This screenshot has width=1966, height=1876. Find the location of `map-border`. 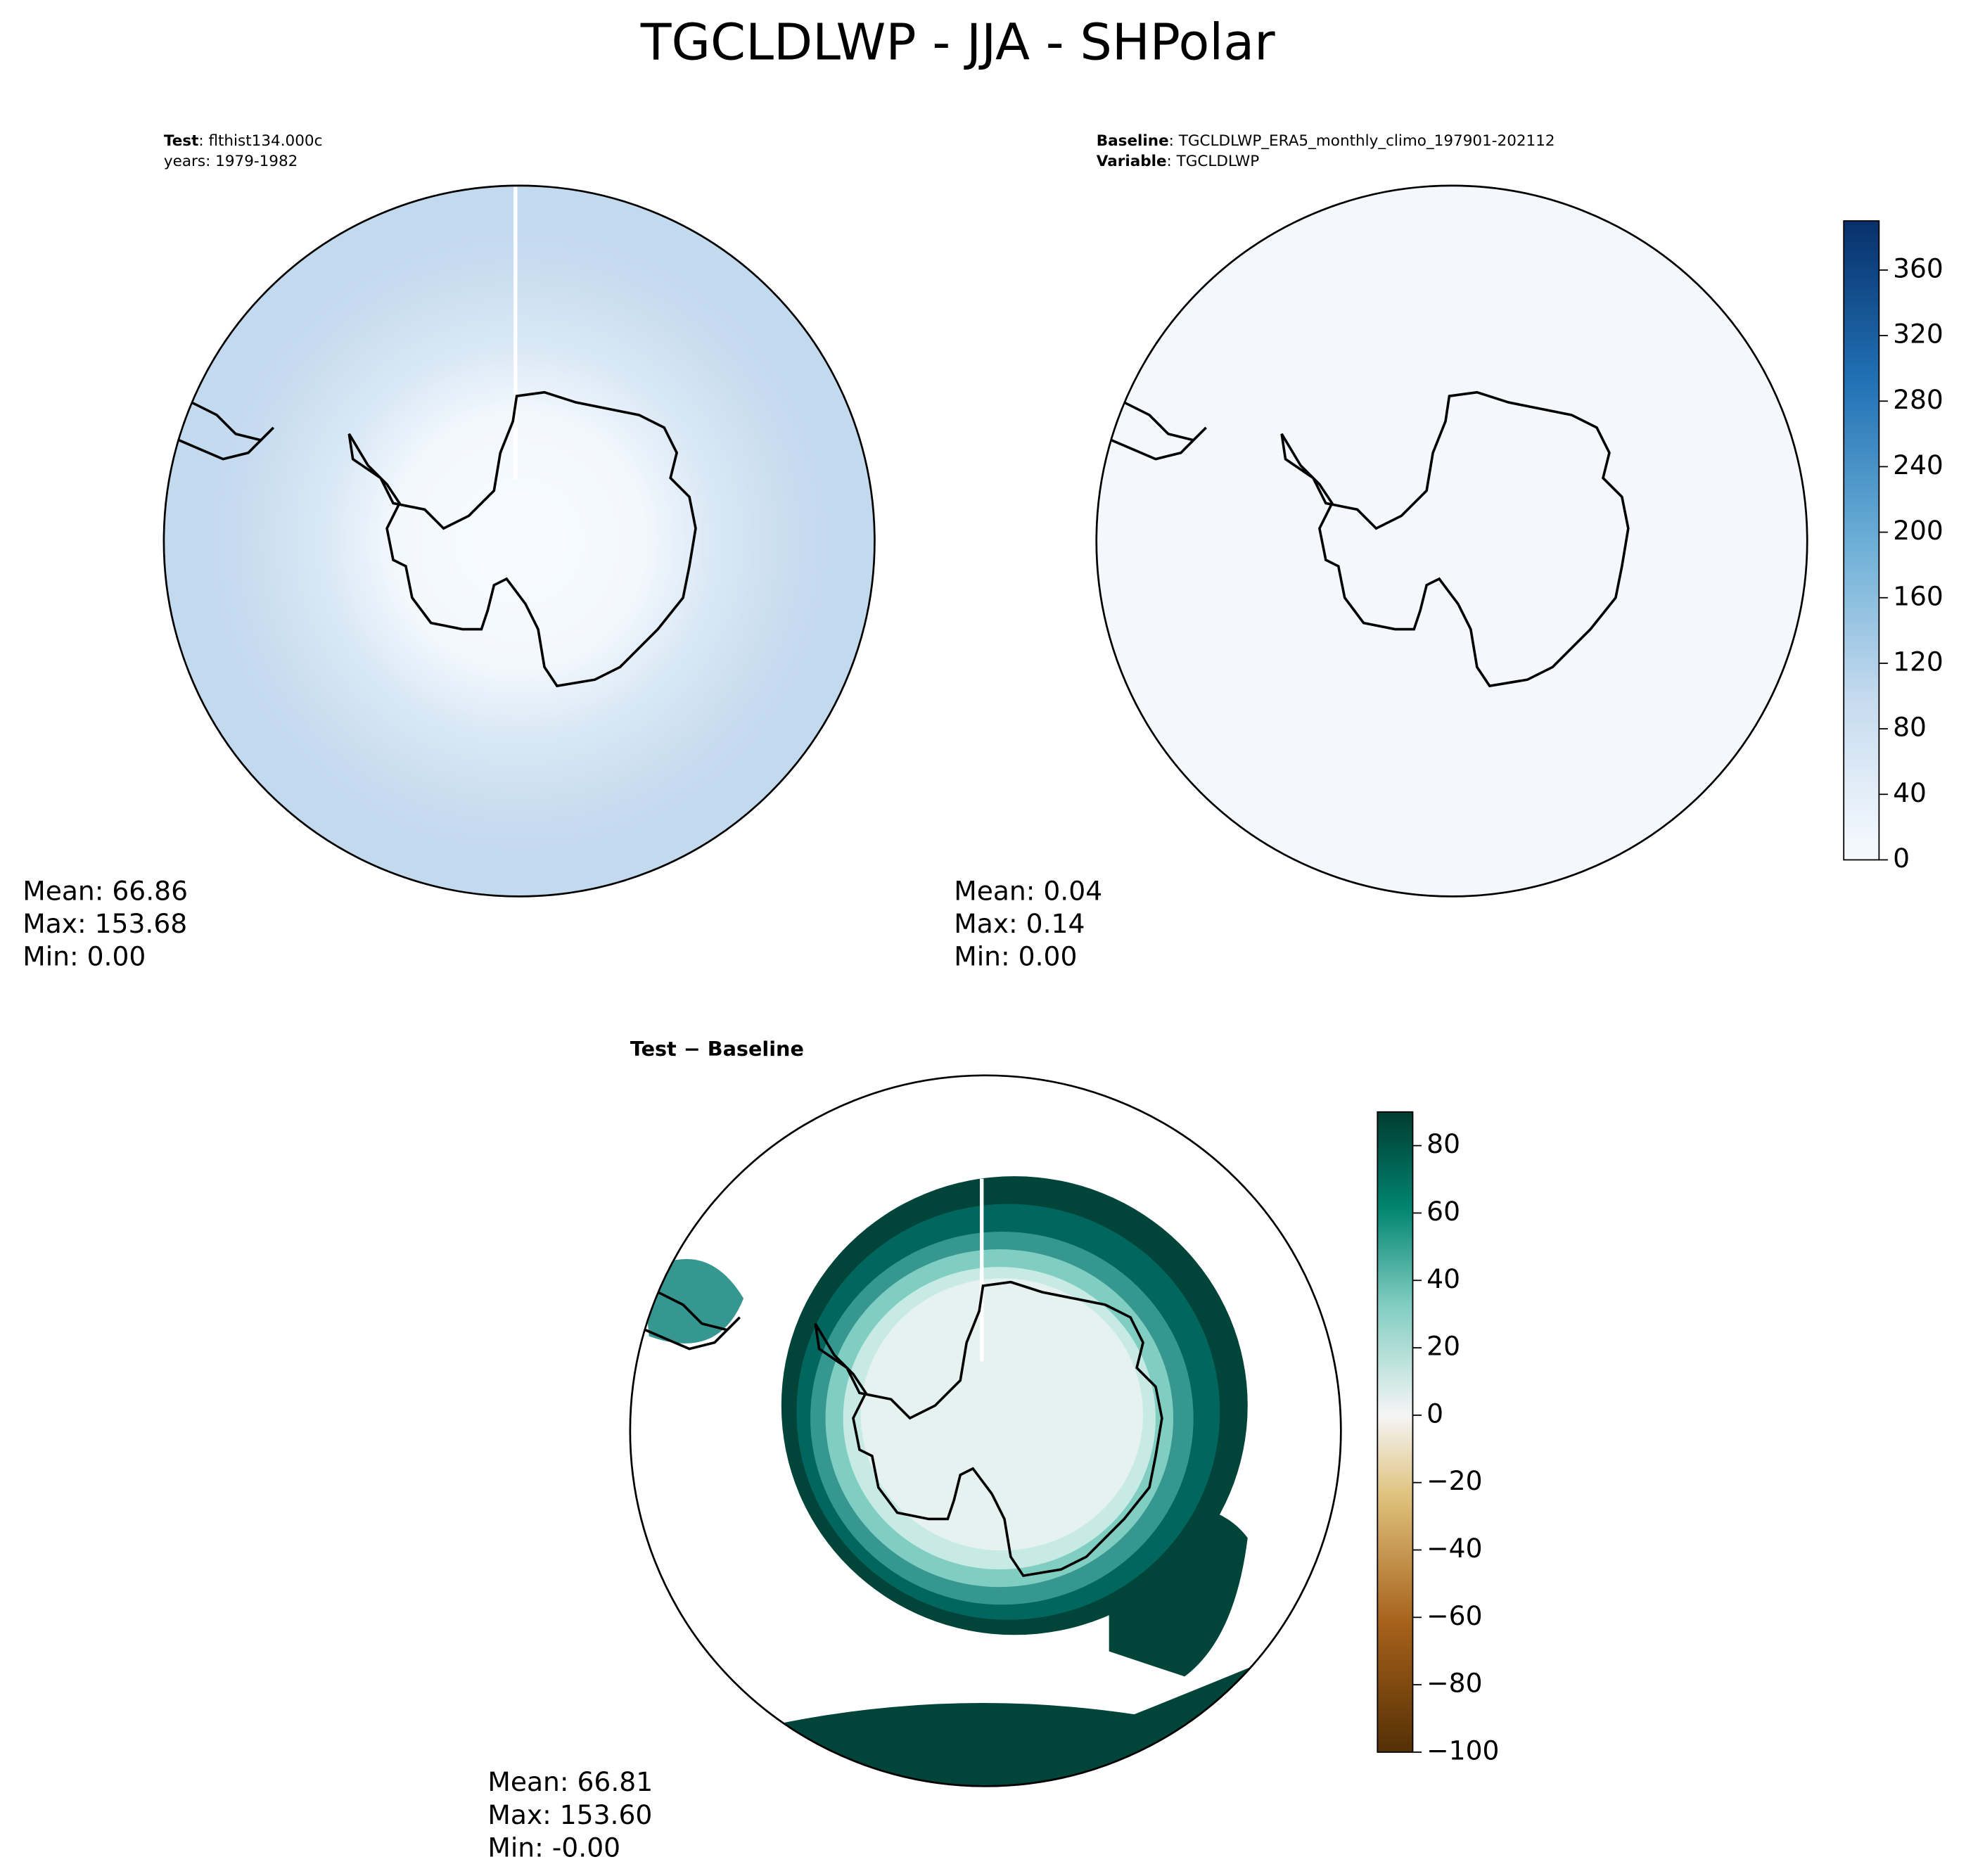

map-border is located at coordinates (985, 1430).